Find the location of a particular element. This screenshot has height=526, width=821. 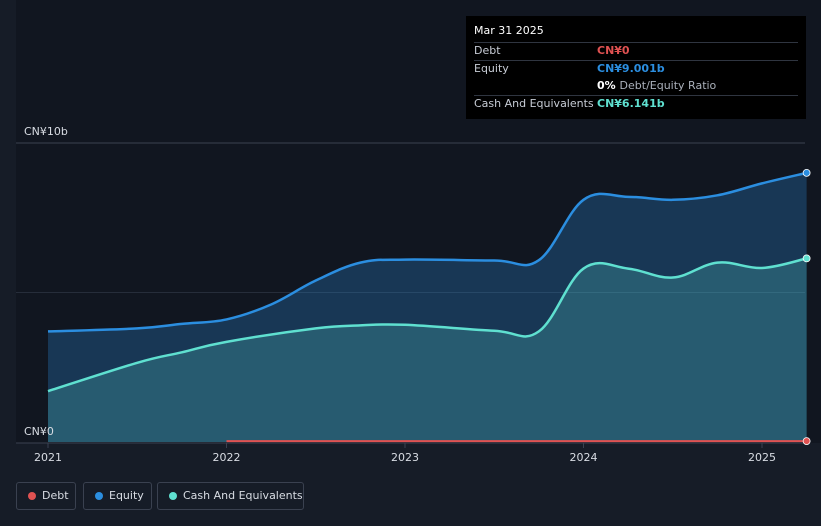

tooltip-label-debt: Debt is located at coordinates (487, 50).